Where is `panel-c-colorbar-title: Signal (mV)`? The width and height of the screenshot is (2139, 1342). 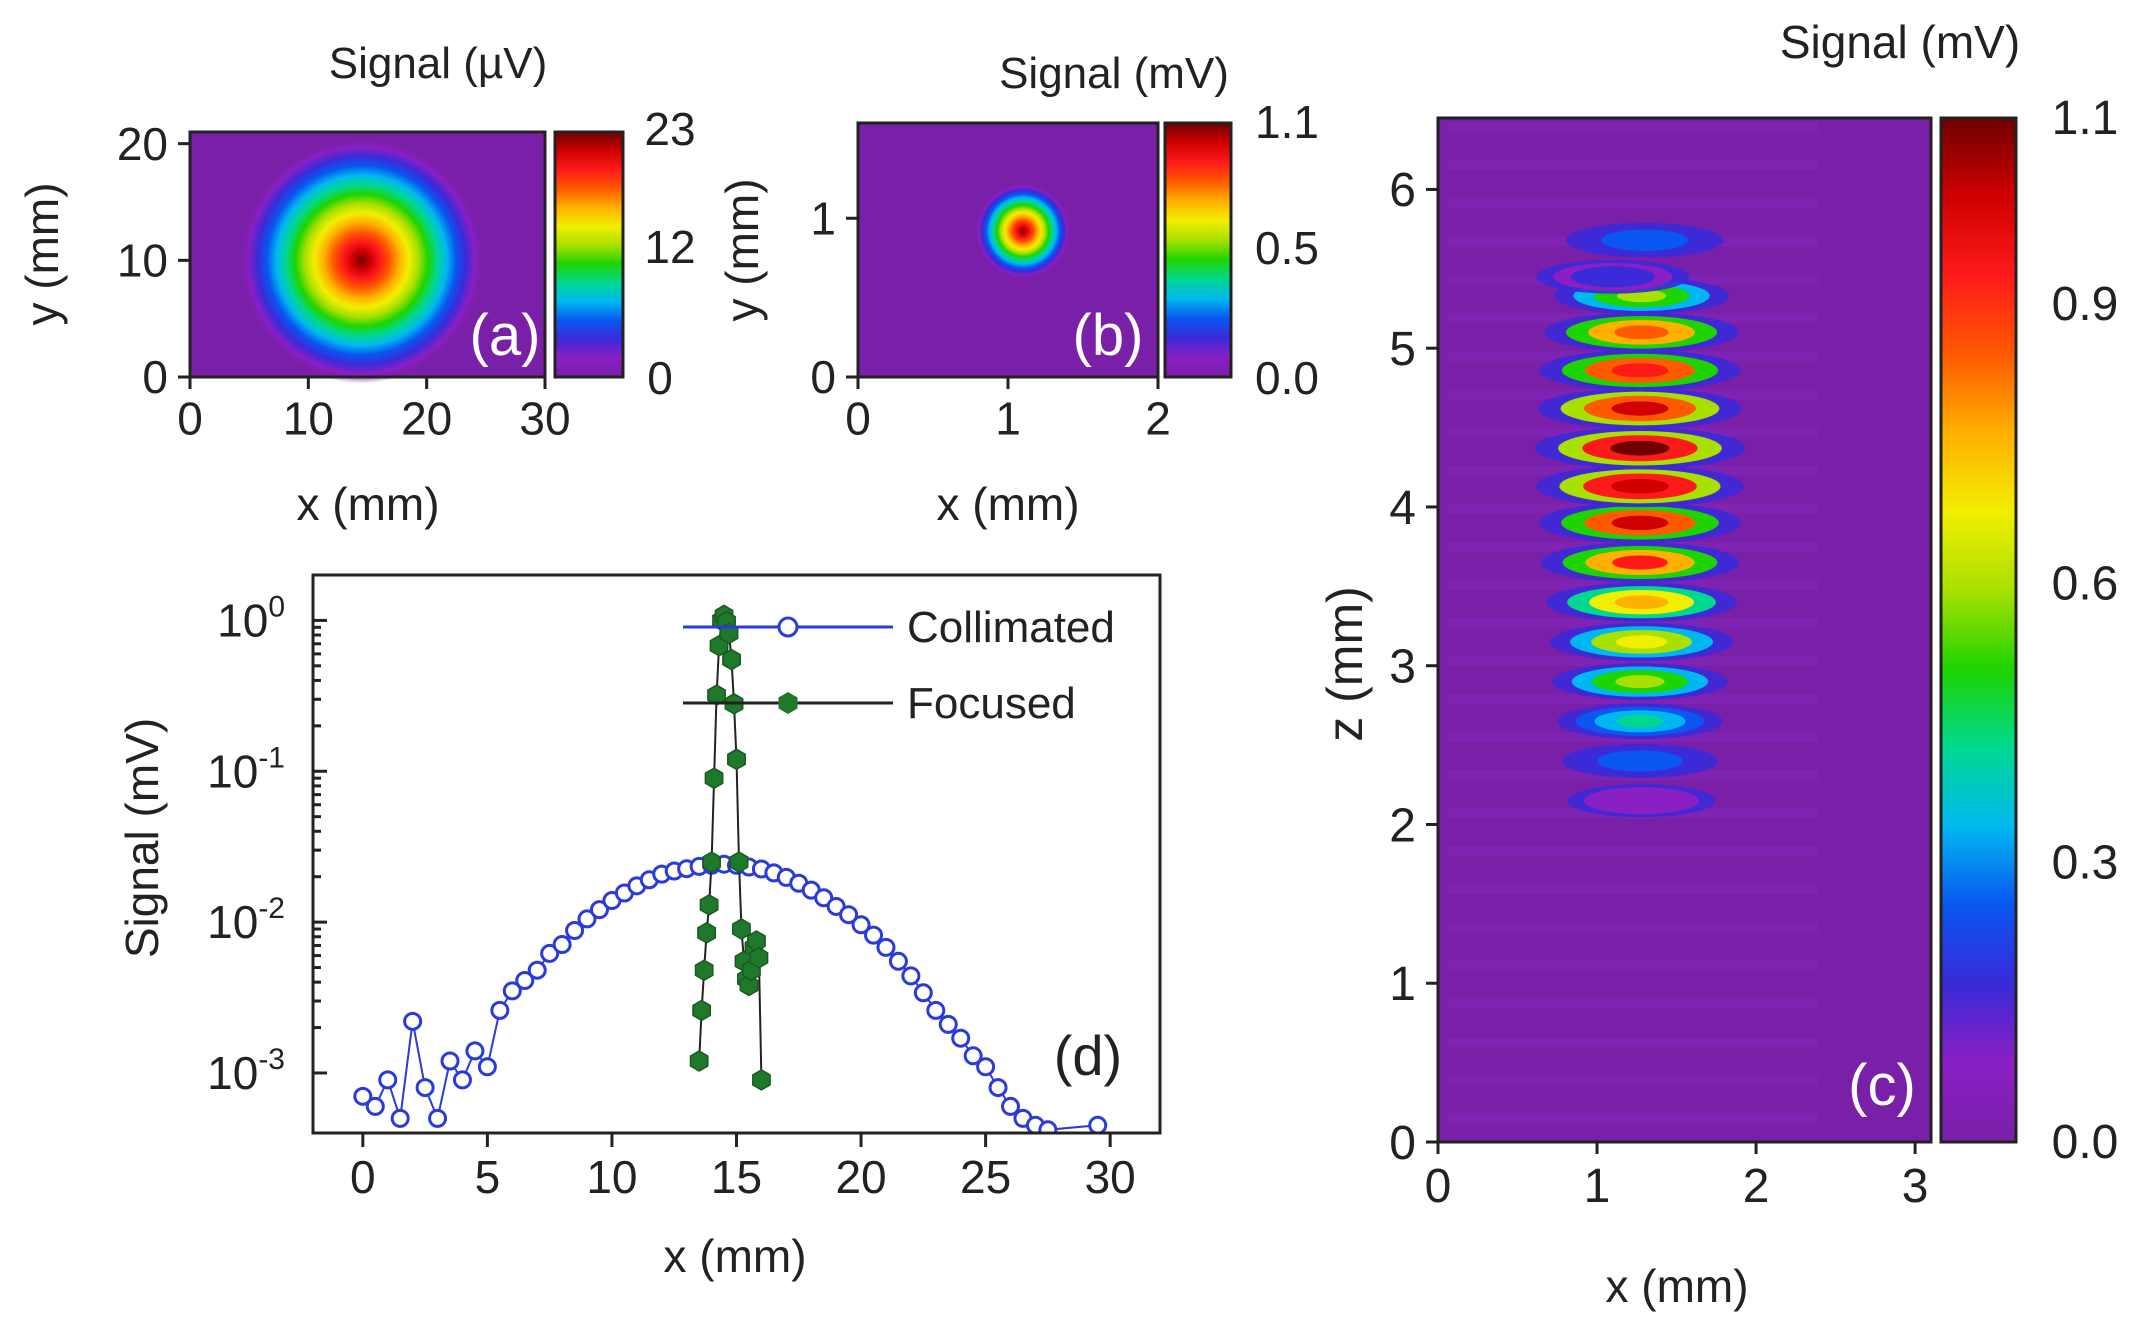
panel-c-colorbar-title: Signal (mV) is located at coordinates (1900, 42).